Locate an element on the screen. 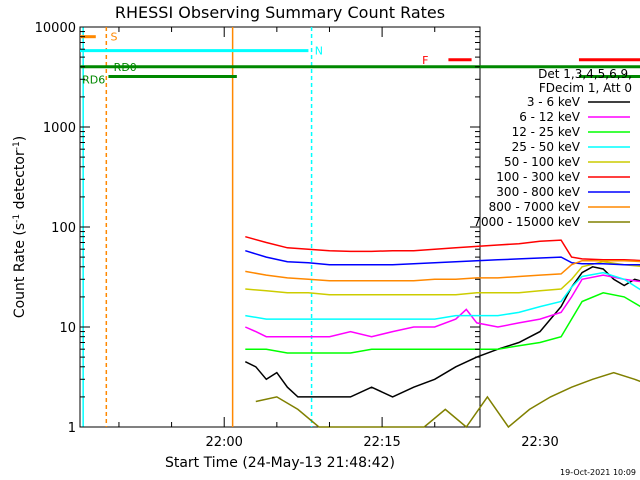  y-tick-label: 100 is located at coordinates (63, 228).